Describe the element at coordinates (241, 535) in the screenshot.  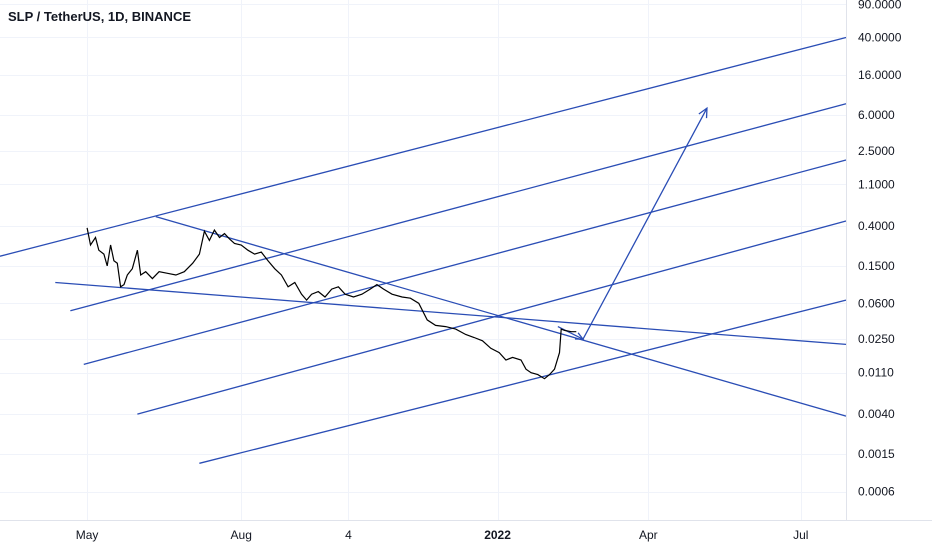
I see `x-tick-label: Aug` at that location.